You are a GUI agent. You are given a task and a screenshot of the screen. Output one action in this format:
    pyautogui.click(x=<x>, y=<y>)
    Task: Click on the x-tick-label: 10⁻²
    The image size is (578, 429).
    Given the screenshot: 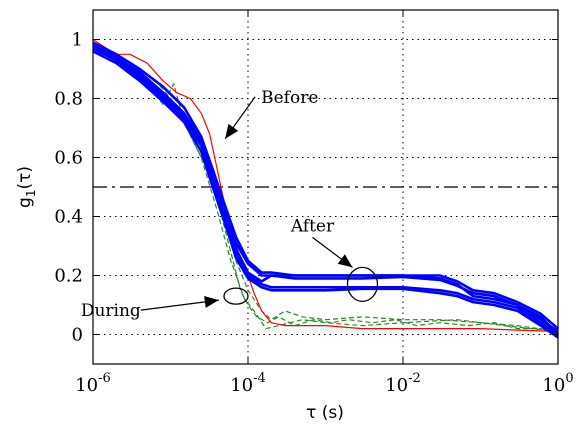 What is the action you would take?
    pyautogui.click(x=403, y=383)
    